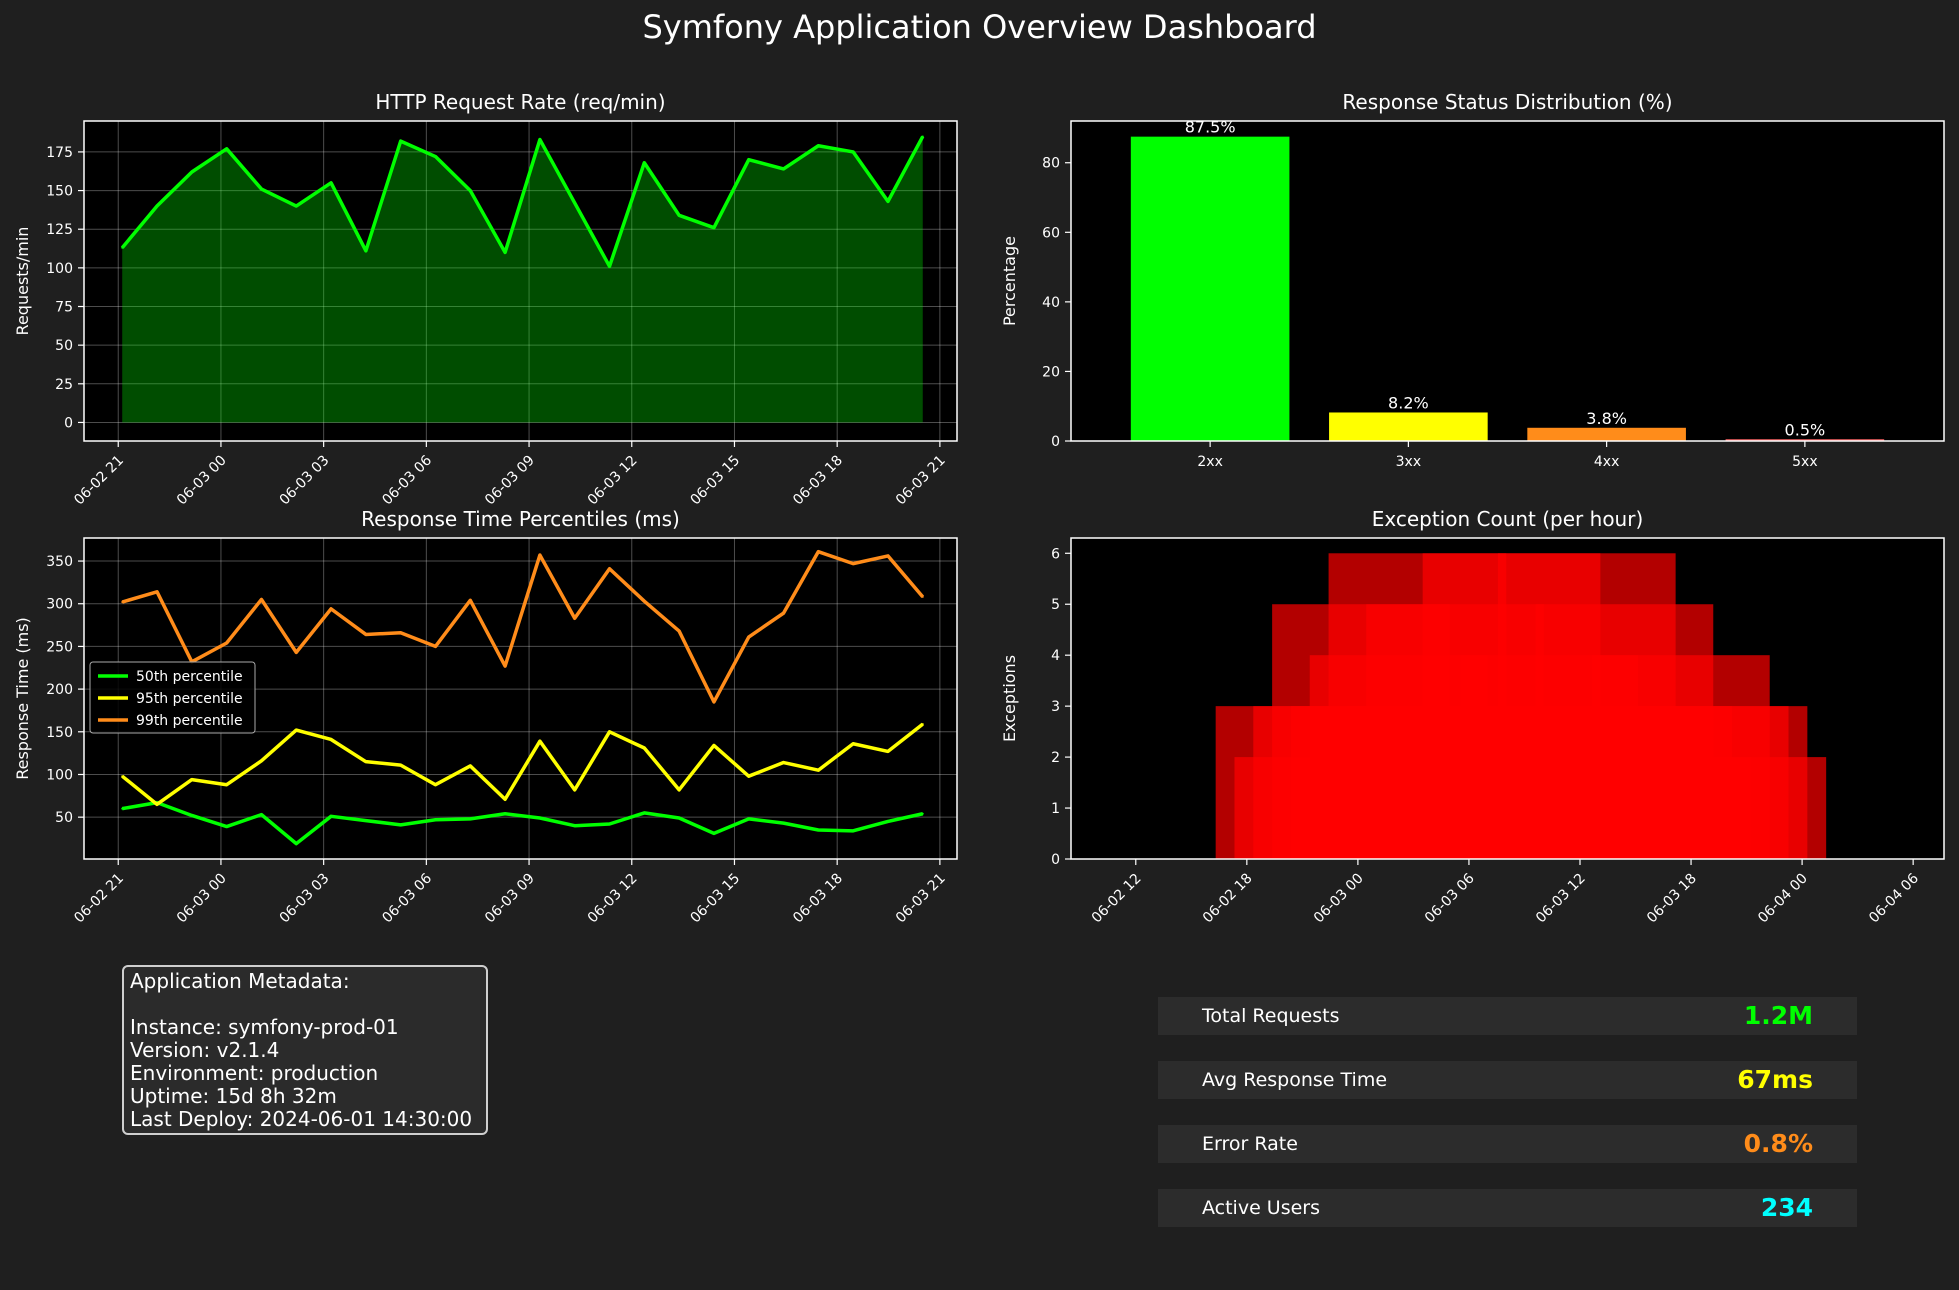 The width and height of the screenshot is (1959, 1290). Describe the element at coordinates (520, 281) in the screenshot. I see `request-rate-frame` at that location.